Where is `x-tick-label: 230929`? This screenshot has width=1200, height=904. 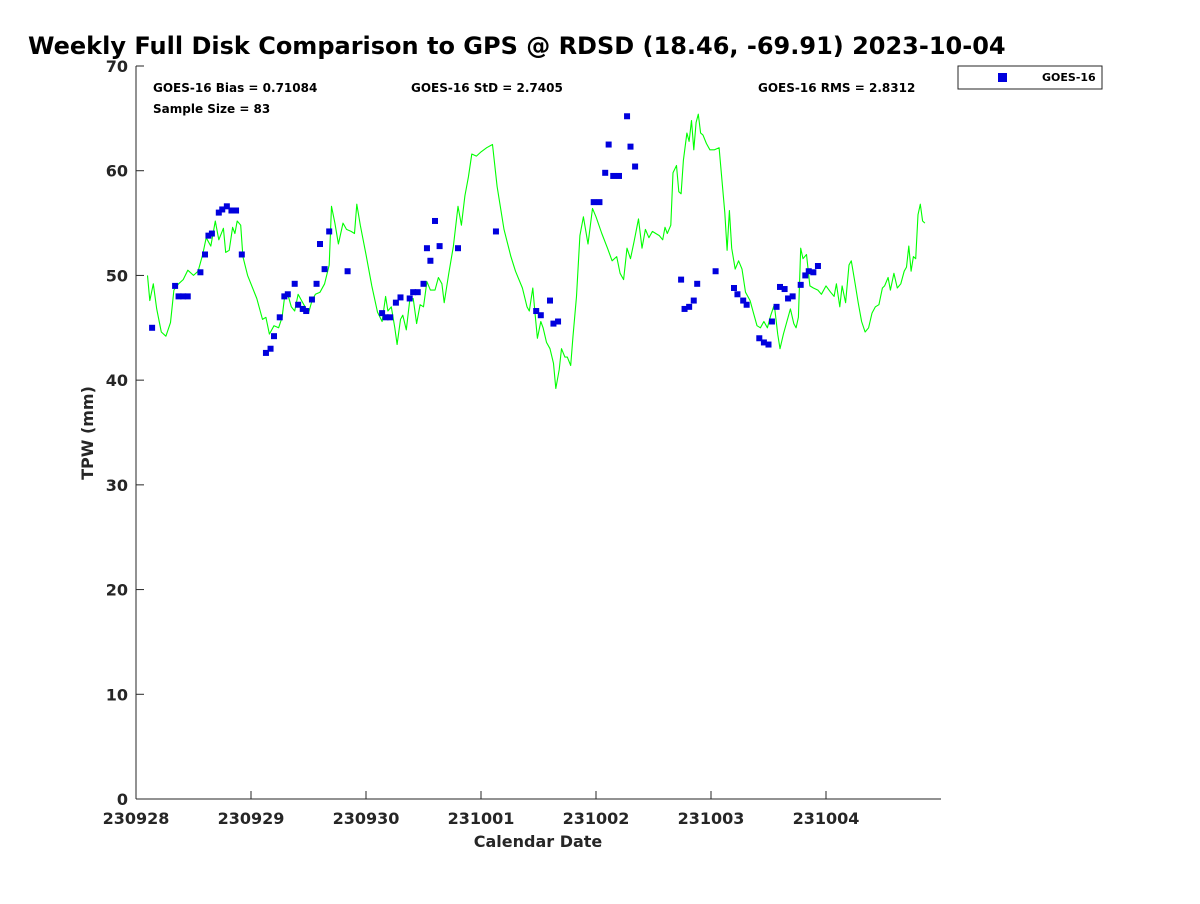 x-tick-label: 230929 is located at coordinates (251, 818).